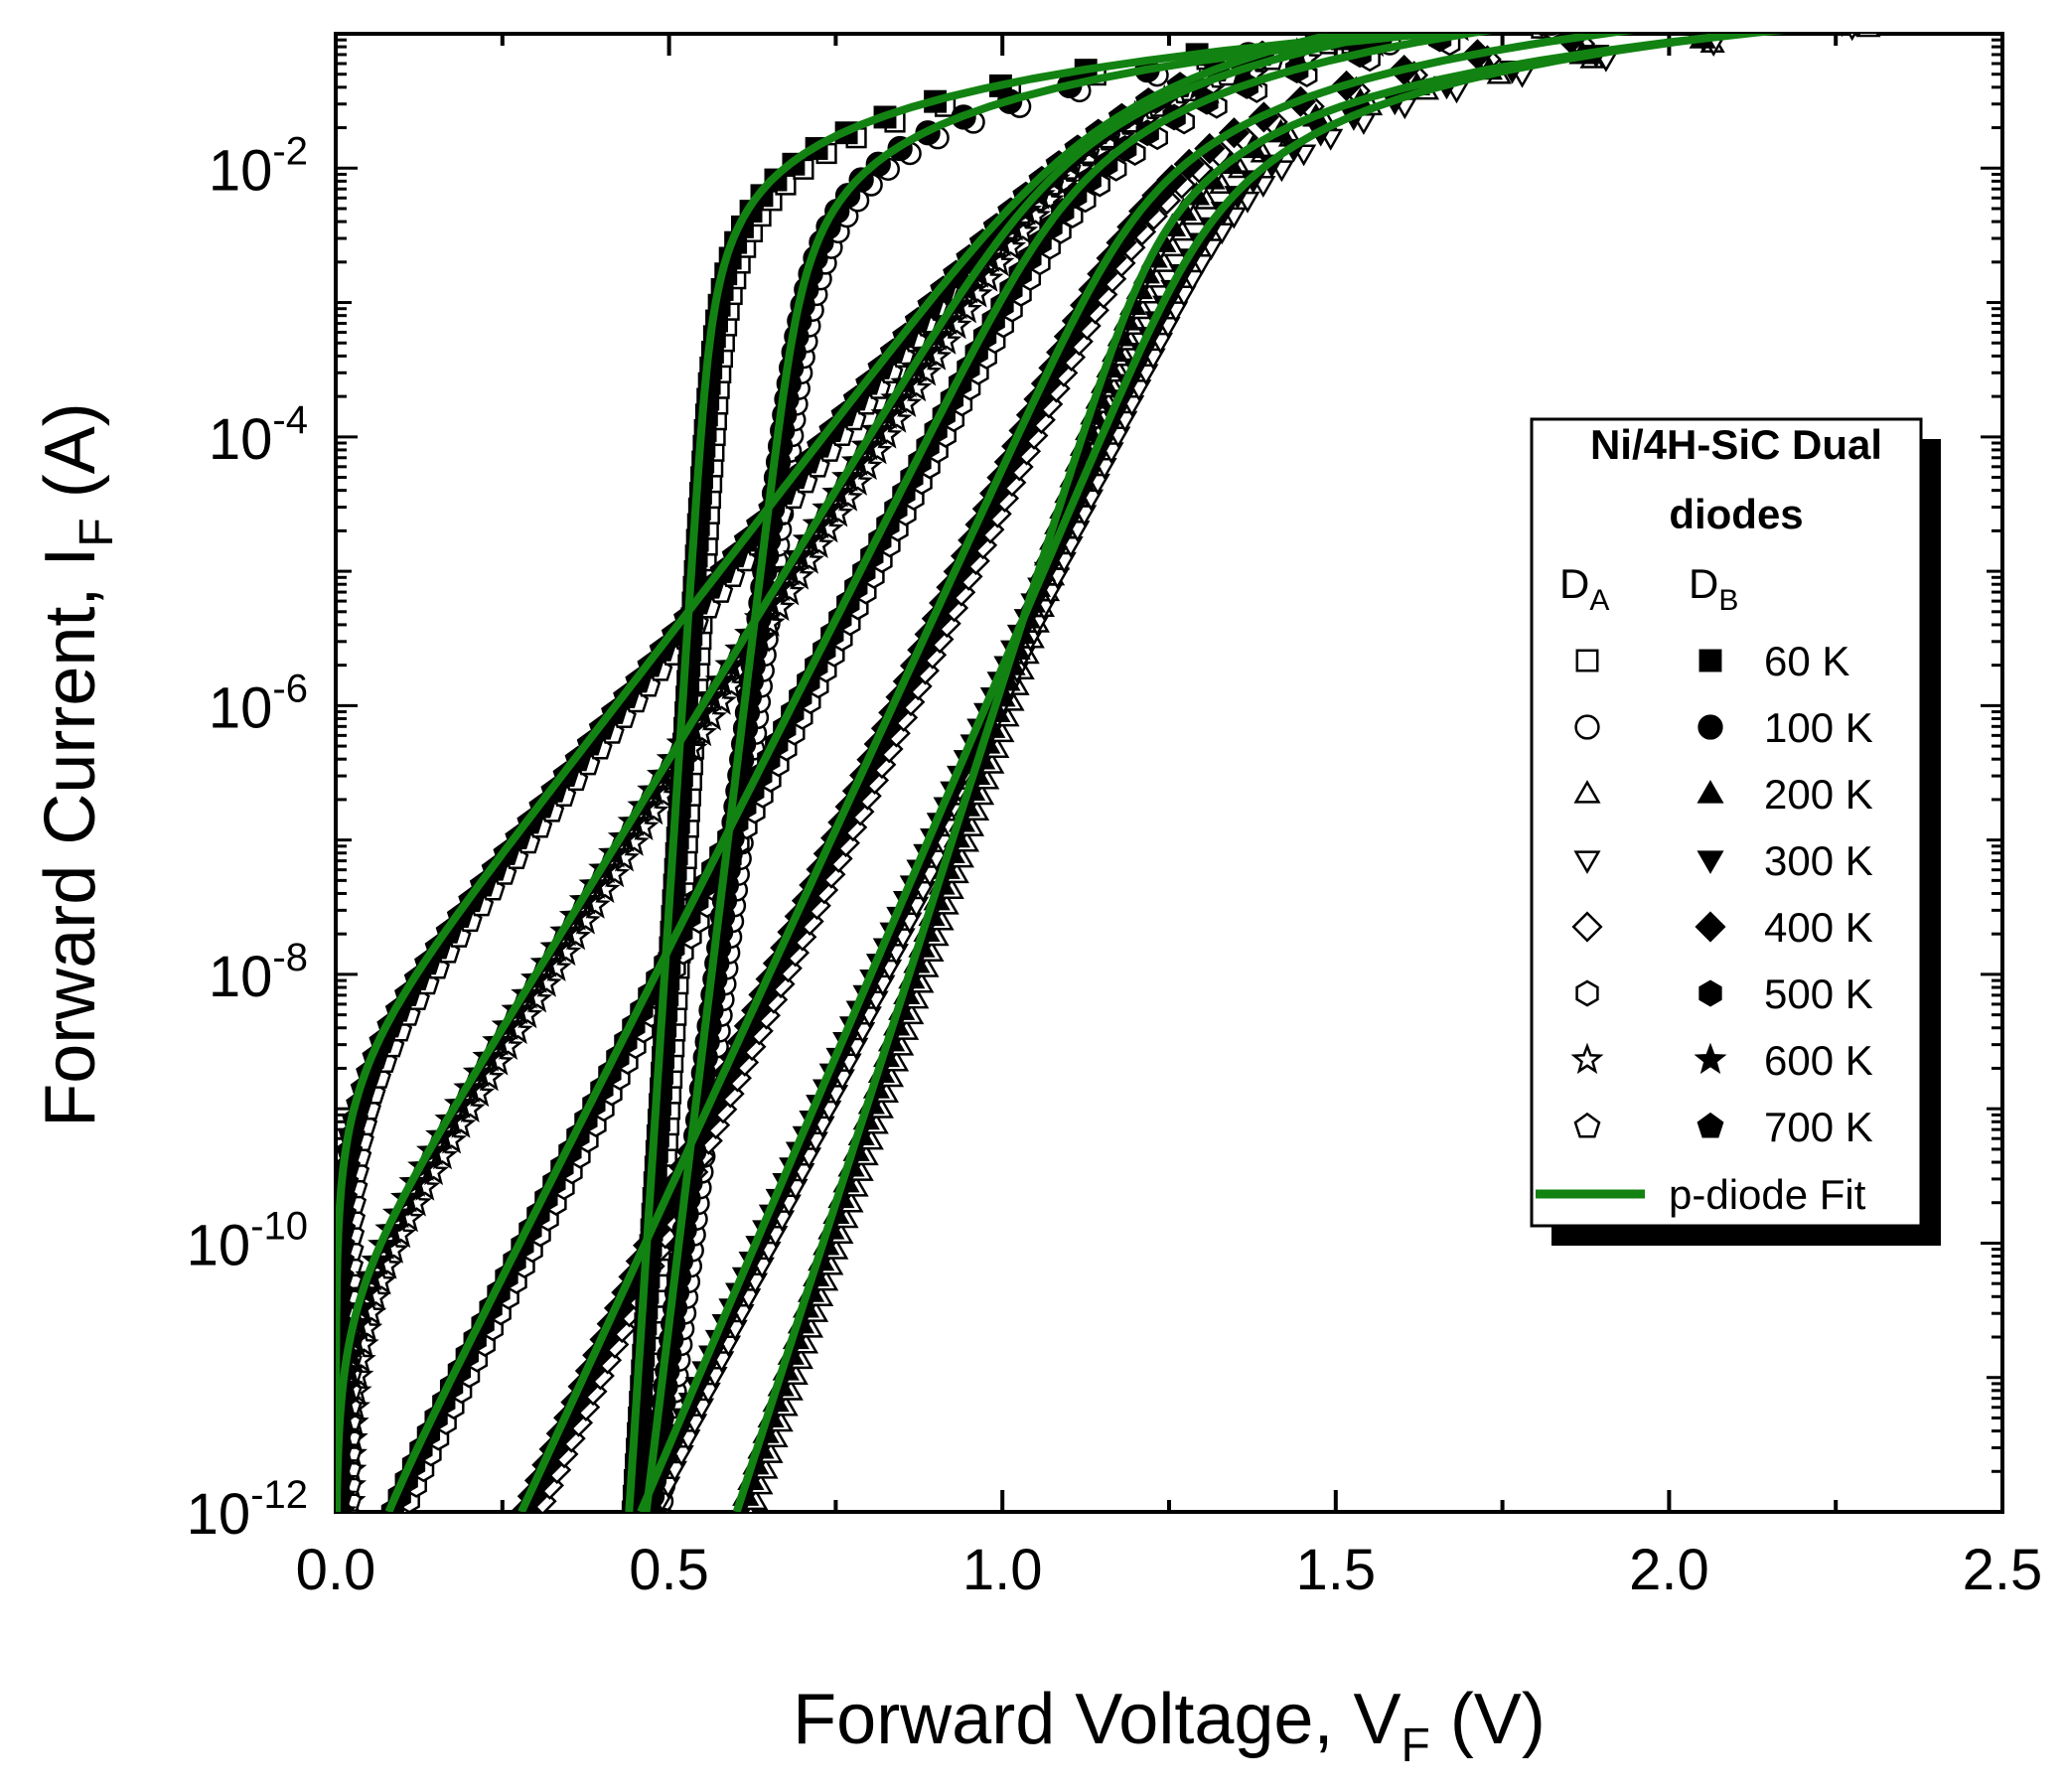 The image size is (2066, 1792). Describe the element at coordinates (1551, 35) in the screenshot. I see `marker-db-100k` at that location.